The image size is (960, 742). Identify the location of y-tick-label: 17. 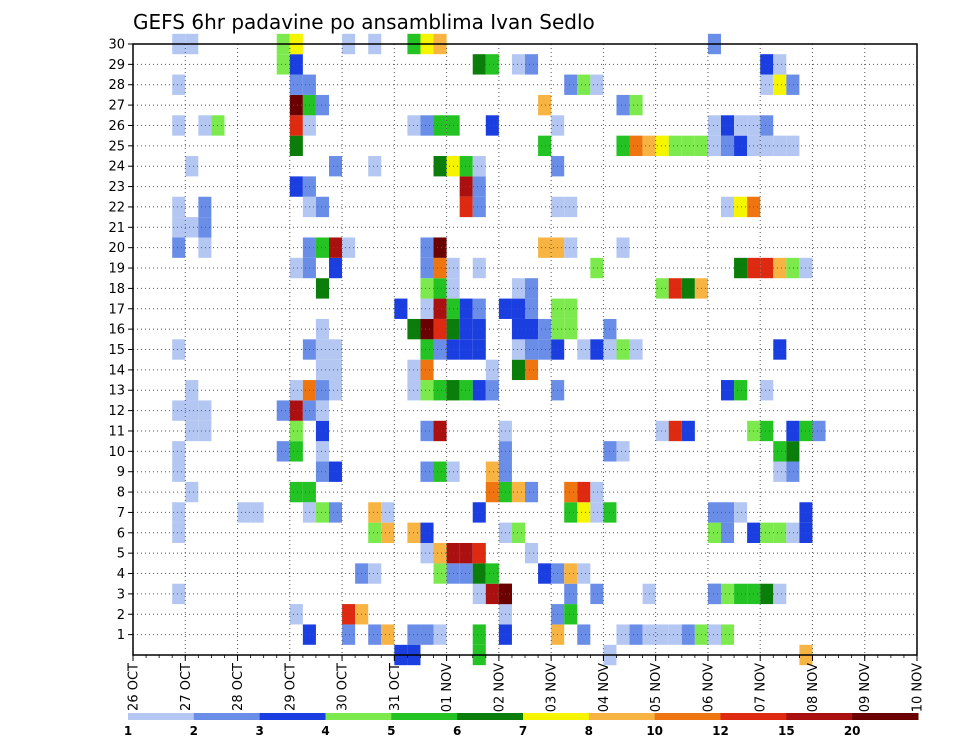
(116, 309).